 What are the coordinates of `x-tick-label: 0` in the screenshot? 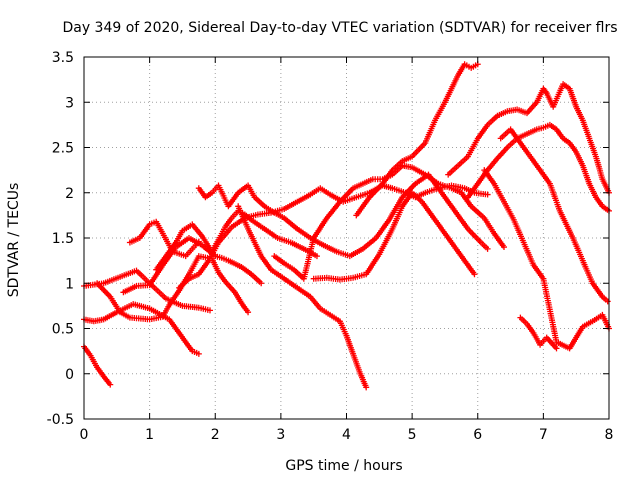 It's located at (84, 435).